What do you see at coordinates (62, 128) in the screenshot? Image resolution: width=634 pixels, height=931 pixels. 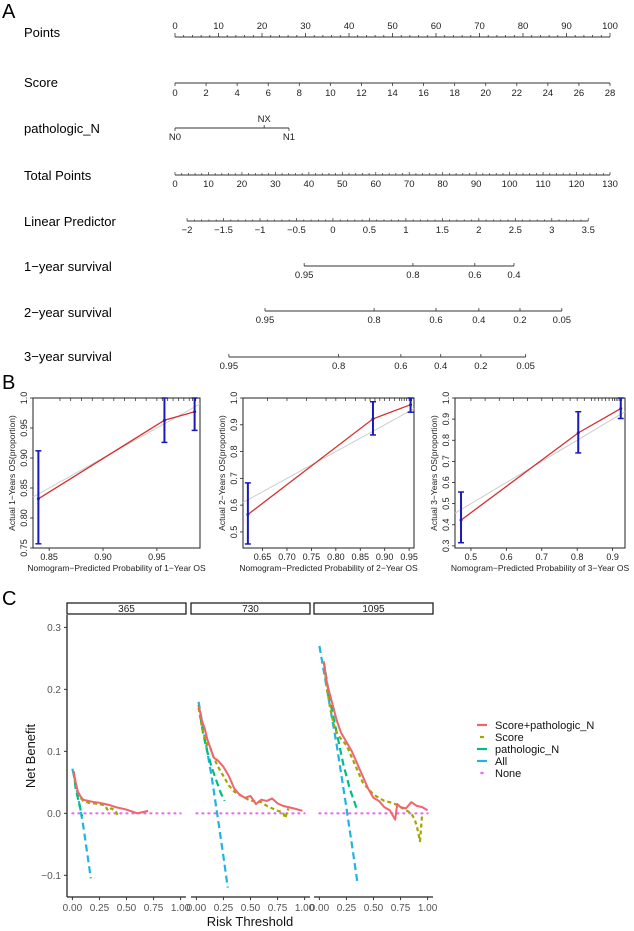 I see `nomogram-row-label: pathologic_N` at bounding box center [62, 128].